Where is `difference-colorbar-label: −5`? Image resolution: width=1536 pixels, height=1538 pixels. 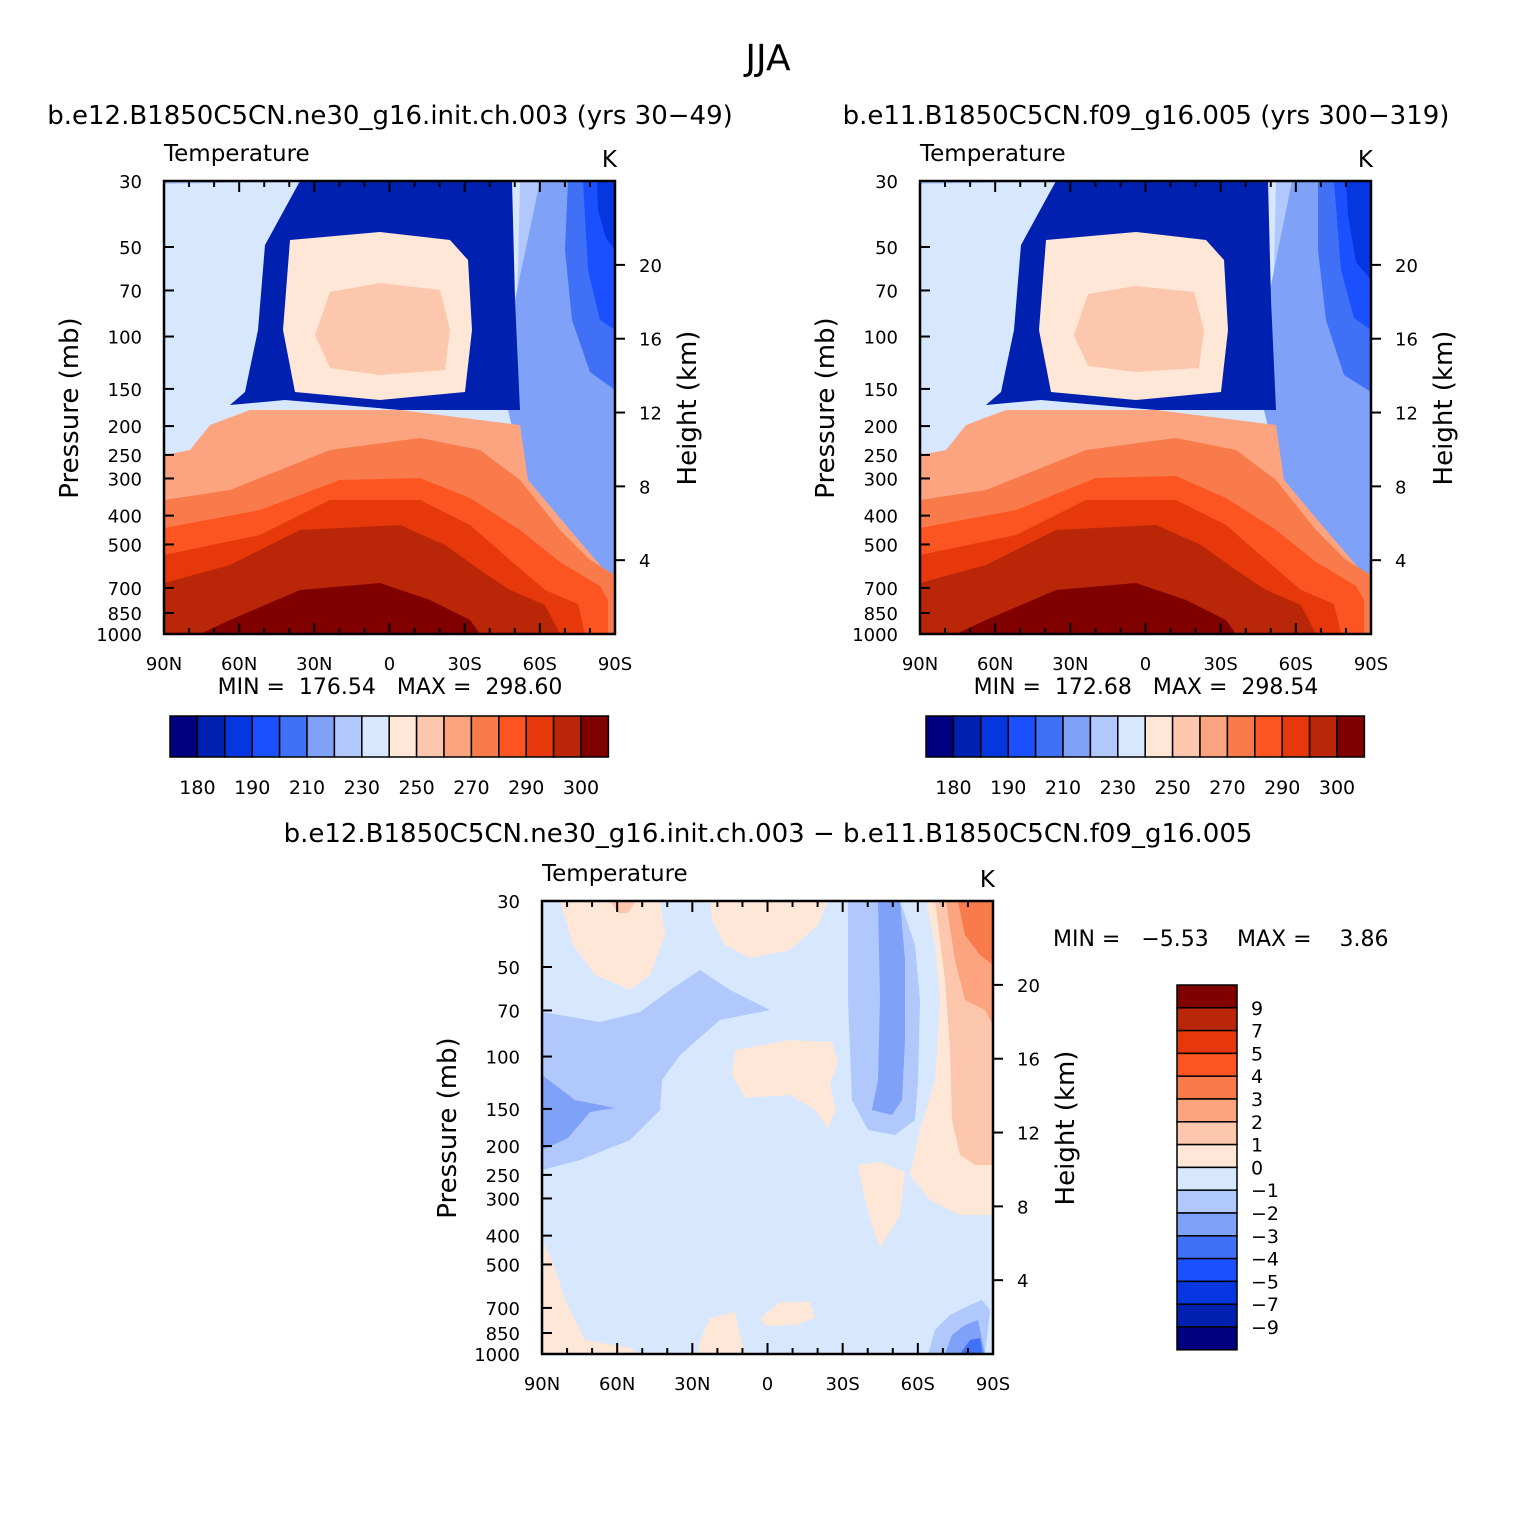 difference-colorbar-label: −5 is located at coordinates (1265, 1282).